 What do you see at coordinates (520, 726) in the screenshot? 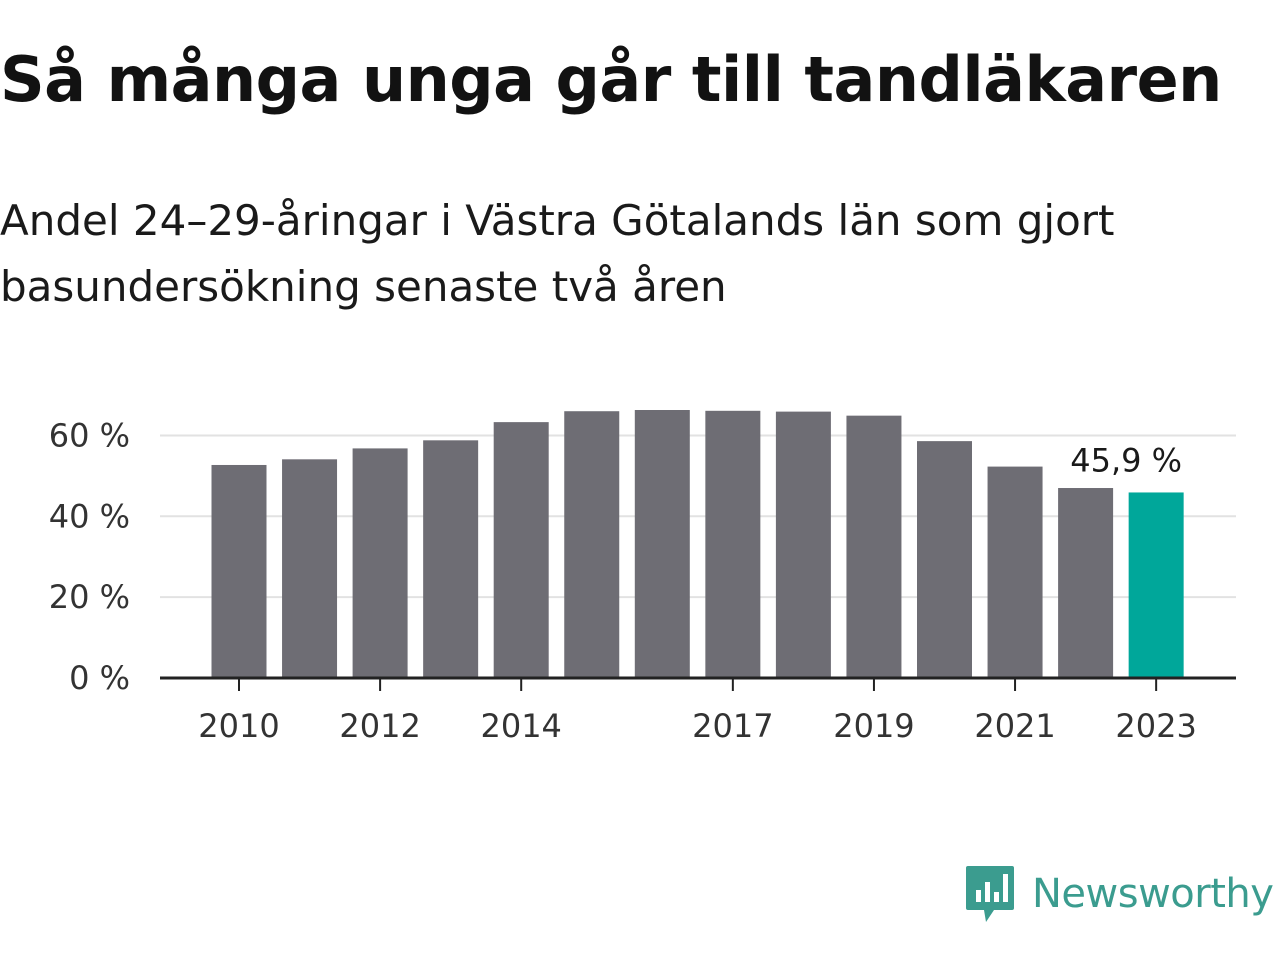
I see `x-tick-label: 2014` at bounding box center [520, 726].